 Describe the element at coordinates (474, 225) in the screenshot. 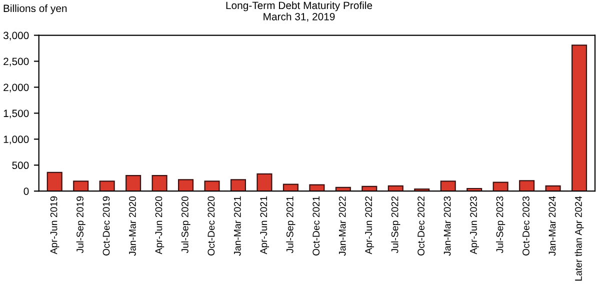

I see `x-tick-label: Apr-Jun 2023` at that location.